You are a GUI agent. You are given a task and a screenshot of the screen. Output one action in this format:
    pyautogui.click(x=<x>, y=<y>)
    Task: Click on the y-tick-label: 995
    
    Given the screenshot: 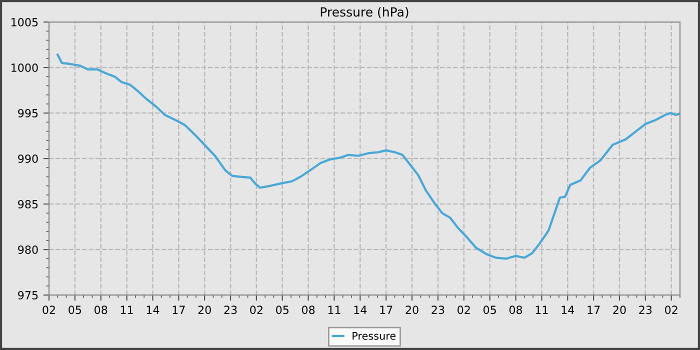 What is the action you would take?
    pyautogui.click(x=28, y=113)
    